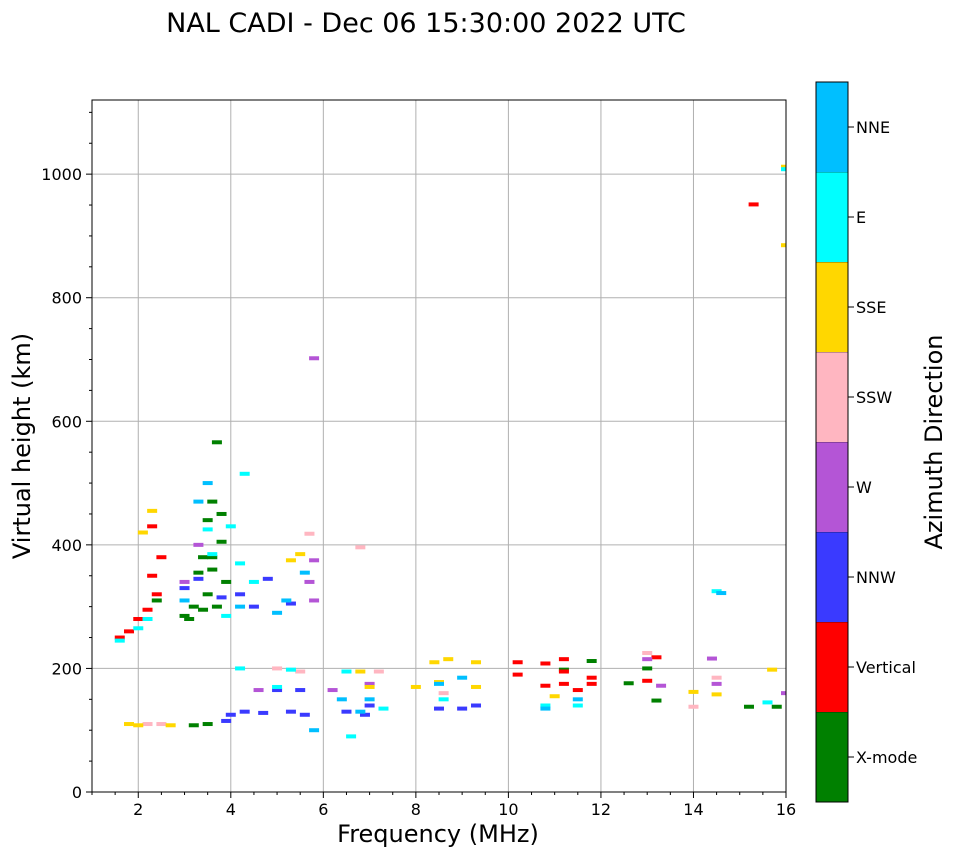 The width and height of the screenshot is (958, 857). What do you see at coordinates (66, 298) in the screenshot?
I see `y-tick-label: 800` at bounding box center [66, 298].